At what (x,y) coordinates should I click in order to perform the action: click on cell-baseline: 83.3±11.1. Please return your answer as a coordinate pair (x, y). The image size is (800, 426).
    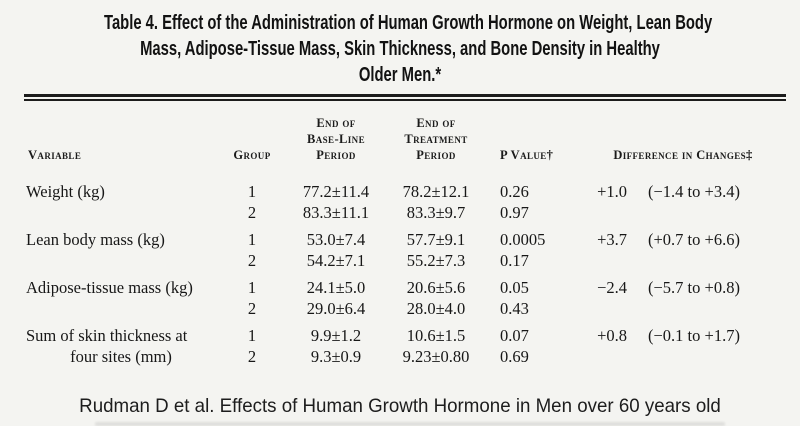
    Looking at the image, I should click on (336, 212).